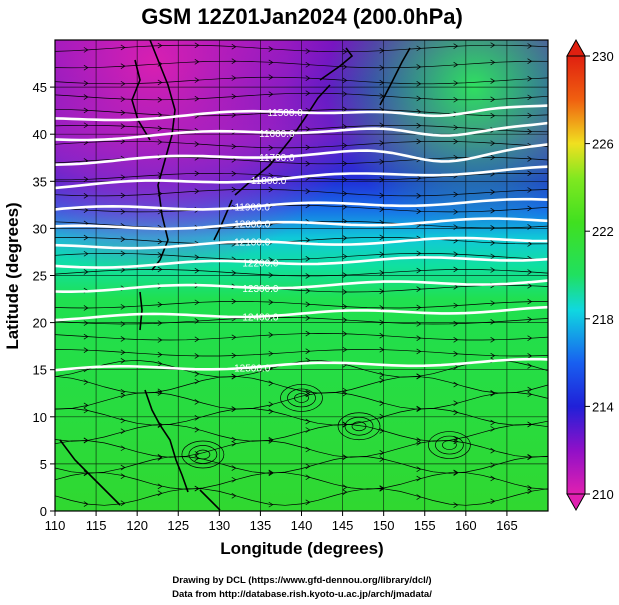 The image size is (619, 605). I want to click on y-tick-label: 40, so click(40, 134).